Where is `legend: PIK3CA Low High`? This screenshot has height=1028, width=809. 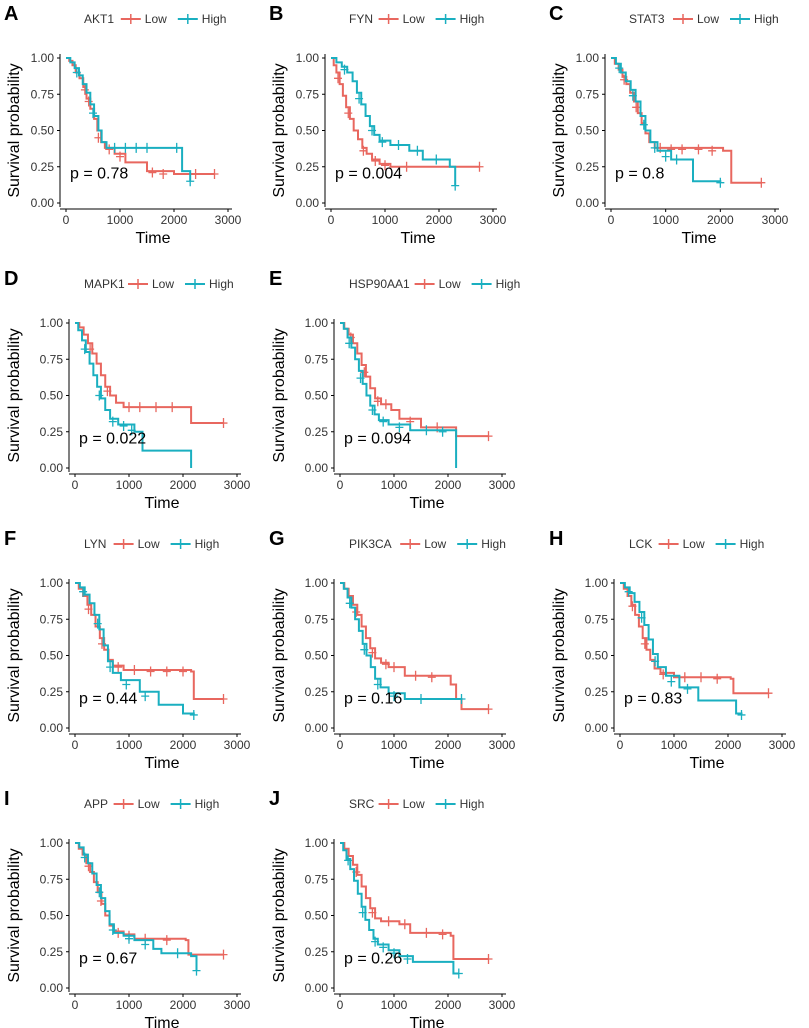 legend: PIK3CA Low High is located at coordinates (427, 544).